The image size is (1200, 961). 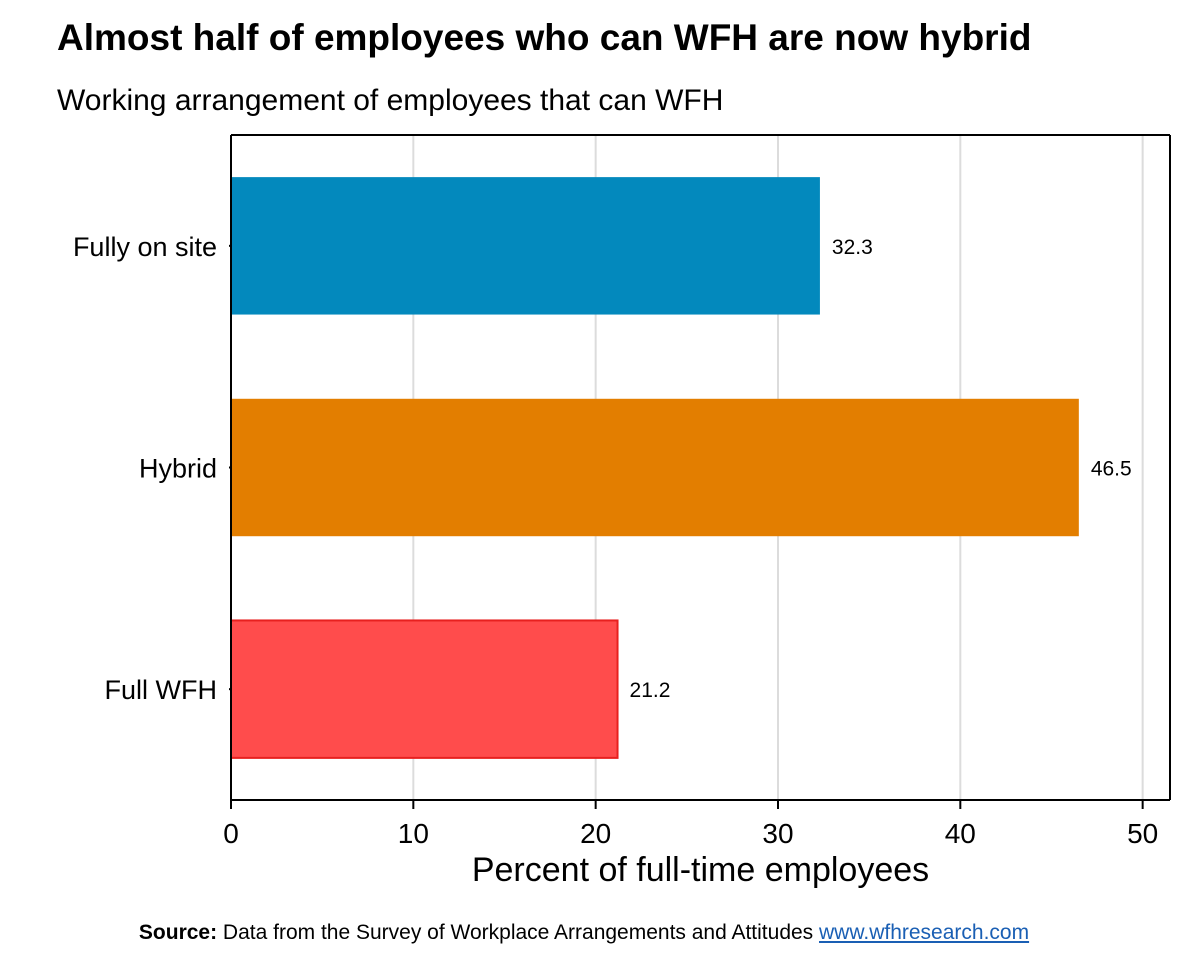 What do you see at coordinates (1142, 833) in the screenshot?
I see `x-tick-label-50: 50` at bounding box center [1142, 833].